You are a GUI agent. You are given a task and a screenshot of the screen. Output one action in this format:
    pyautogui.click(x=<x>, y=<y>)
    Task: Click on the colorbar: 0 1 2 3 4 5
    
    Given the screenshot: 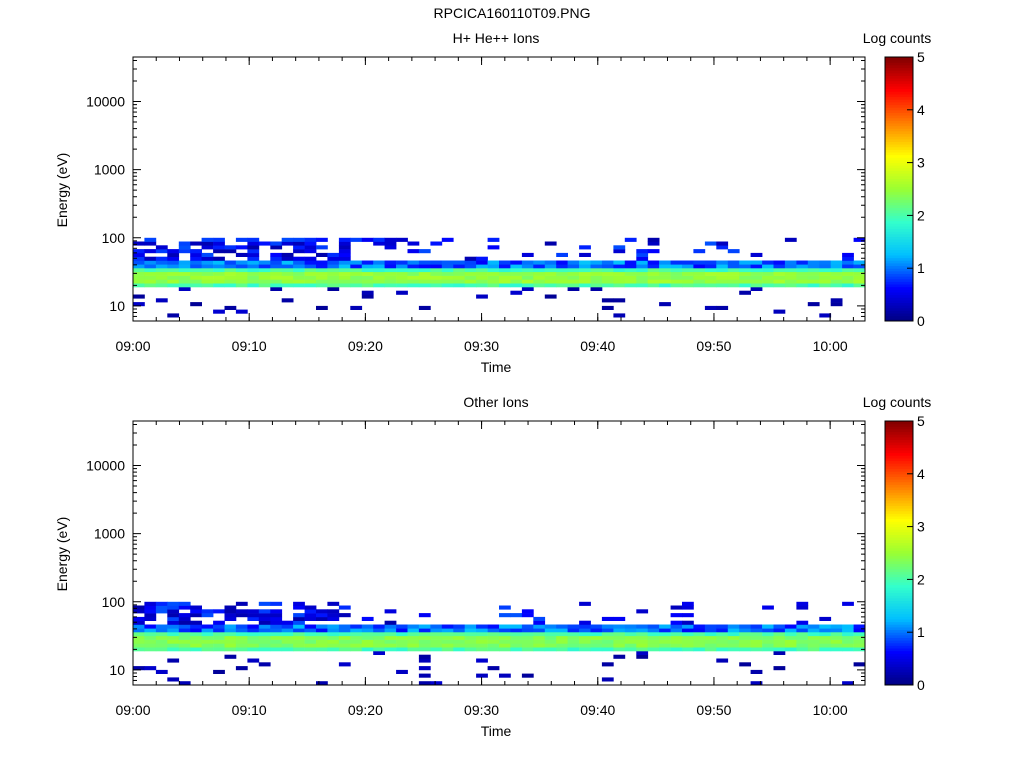 What is the action you would take?
    pyautogui.click(x=904, y=189)
    